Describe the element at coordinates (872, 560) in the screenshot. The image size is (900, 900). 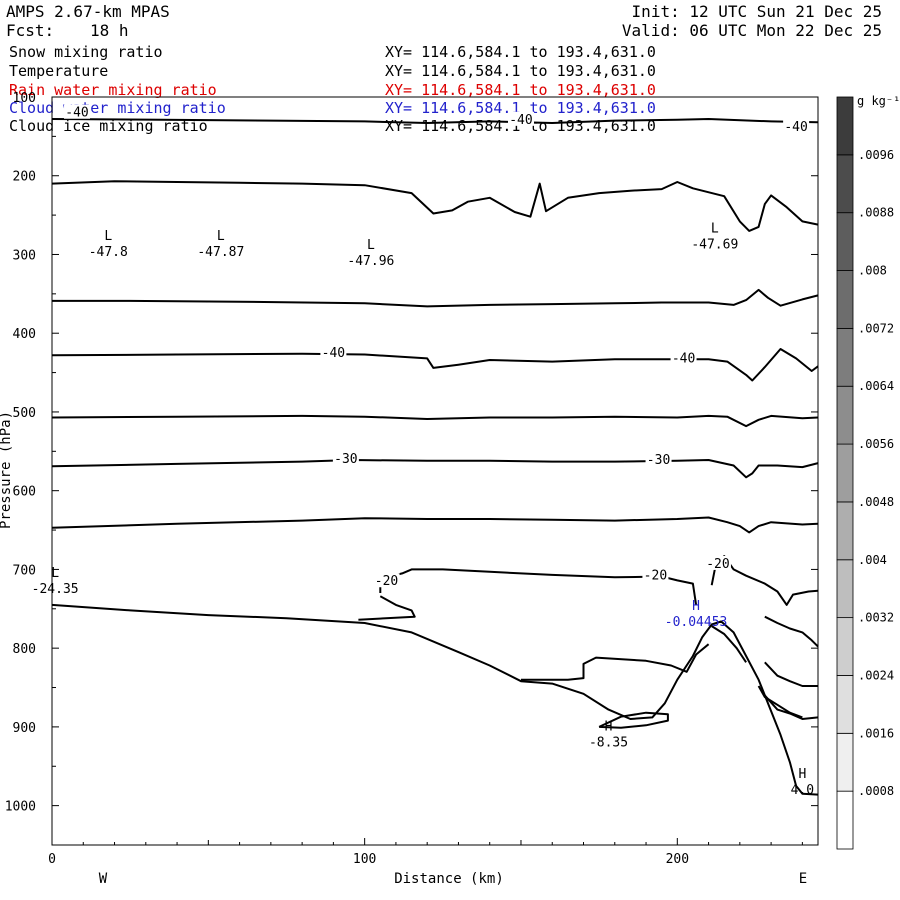
I see `colorbar-tick-label: .004` at that location.